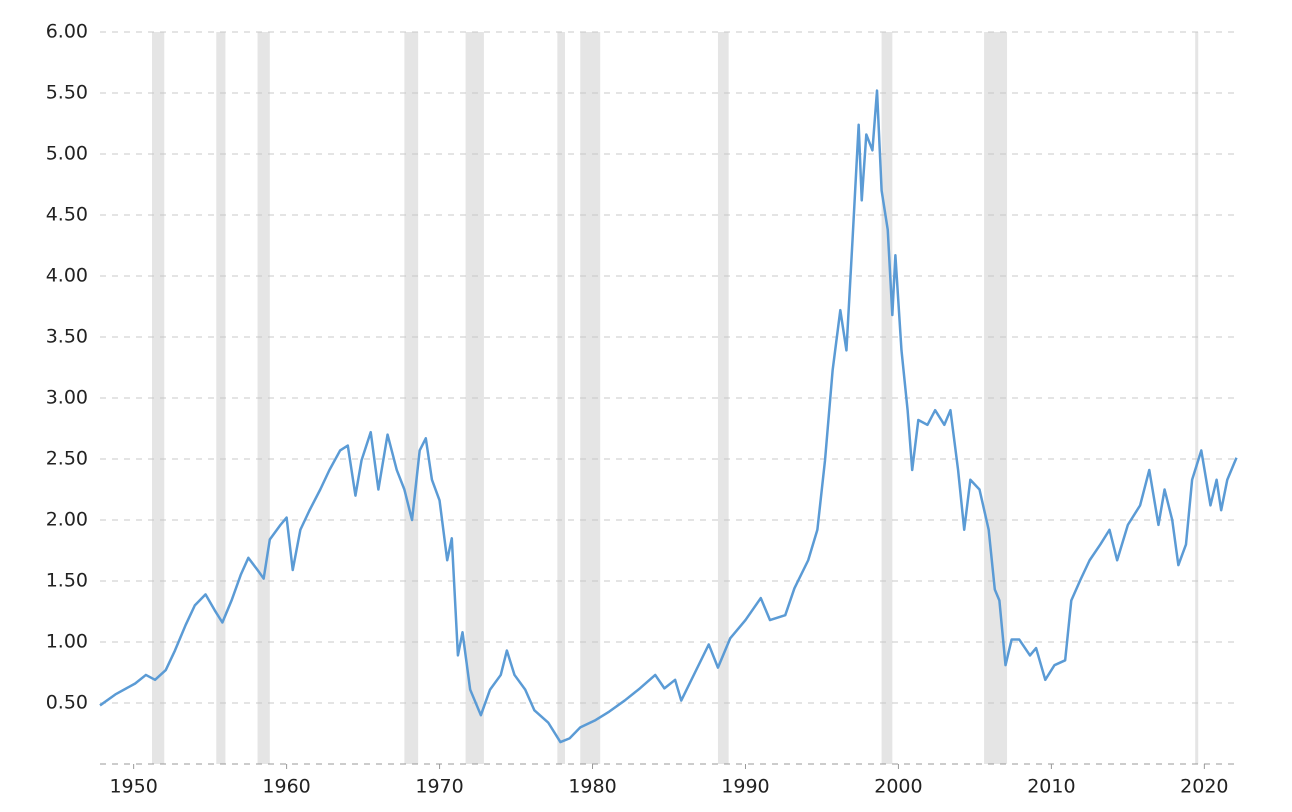 The width and height of the screenshot is (1292, 812). Describe the element at coordinates (67, 642) in the screenshot. I see `y-tick-label: 1.00` at that location.